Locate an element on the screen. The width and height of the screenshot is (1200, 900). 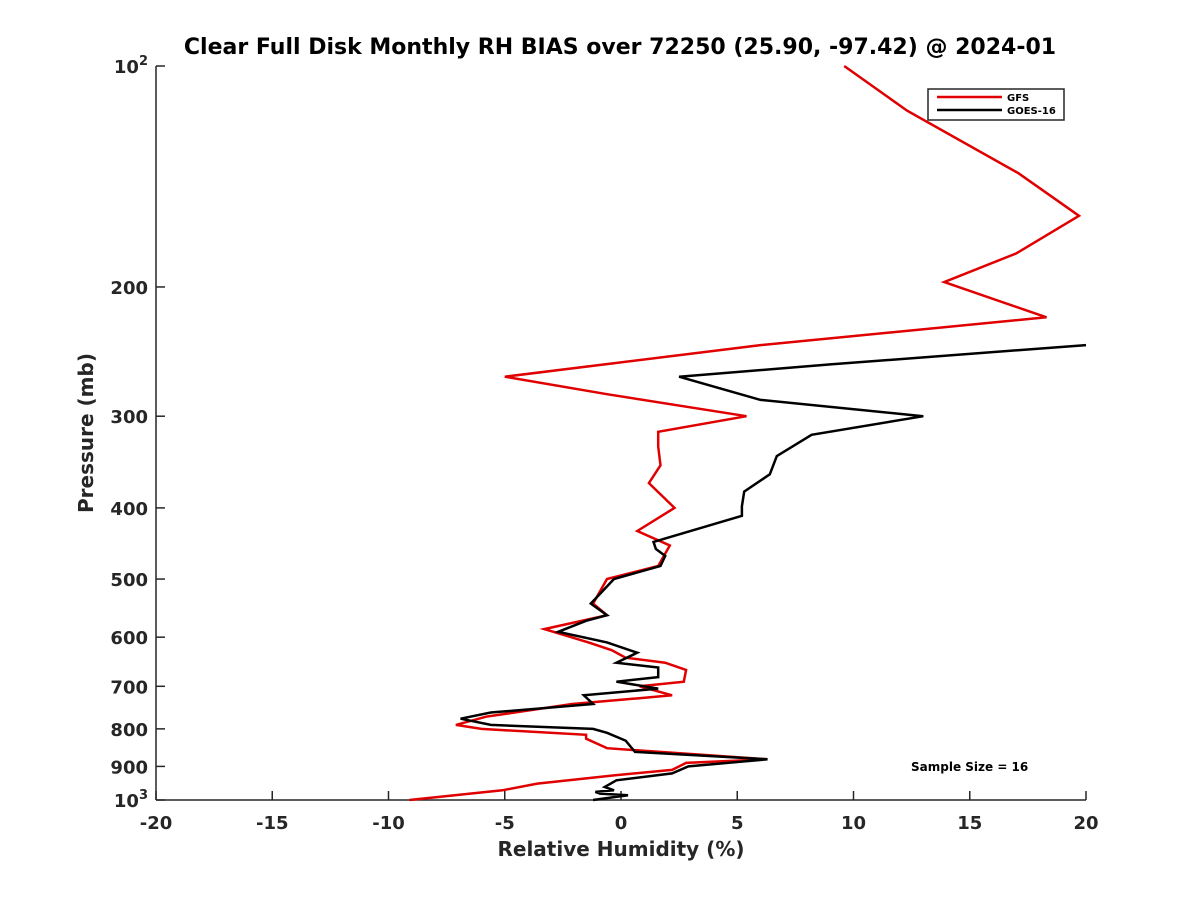
x-axis-label: Relative Humidity (%) is located at coordinates (620, 849).